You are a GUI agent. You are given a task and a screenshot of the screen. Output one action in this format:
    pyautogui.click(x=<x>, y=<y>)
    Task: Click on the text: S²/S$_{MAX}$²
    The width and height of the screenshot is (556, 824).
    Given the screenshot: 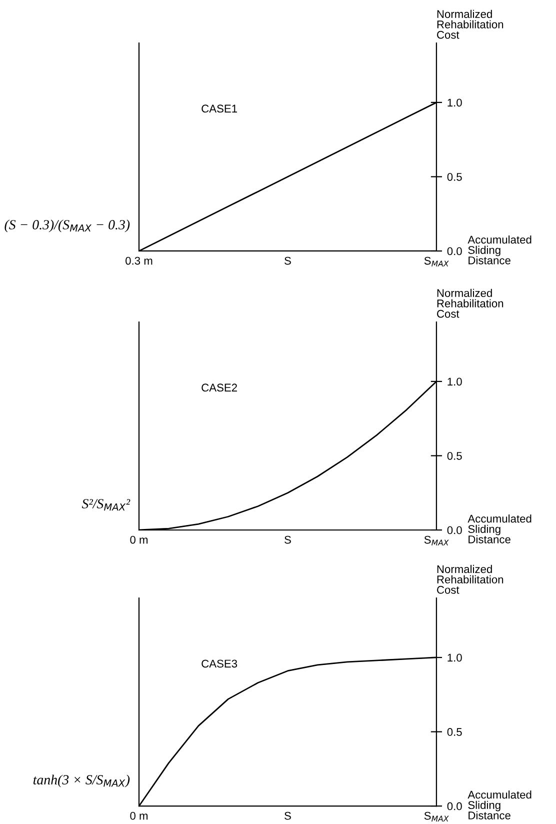 What is the action you would take?
    pyautogui.click(x=106, y=505)
    